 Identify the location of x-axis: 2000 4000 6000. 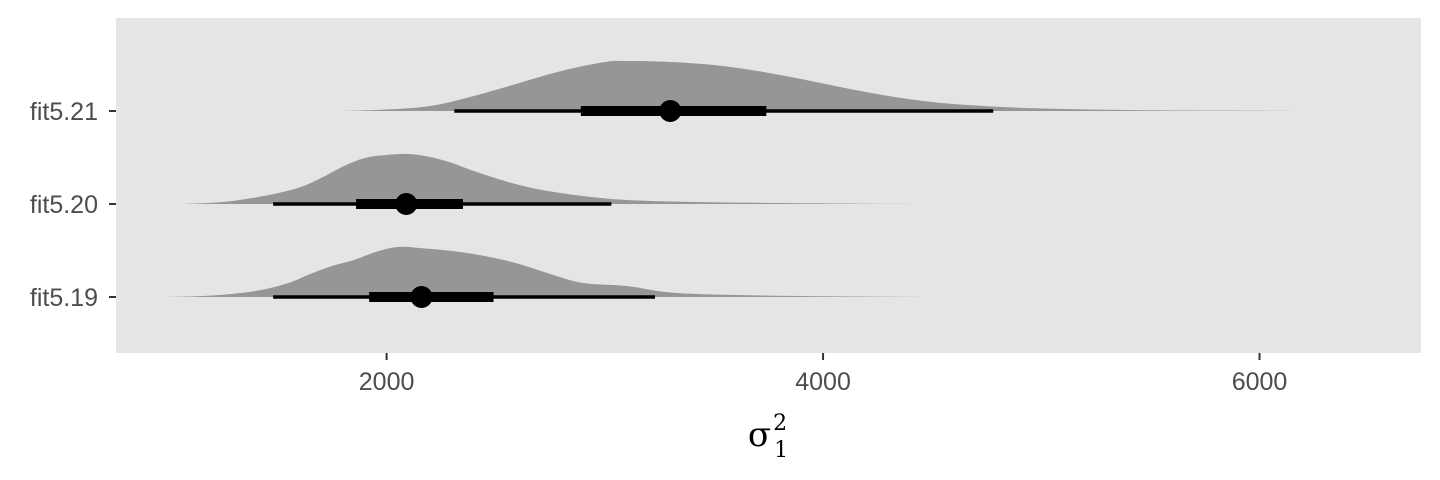
(823, 374).